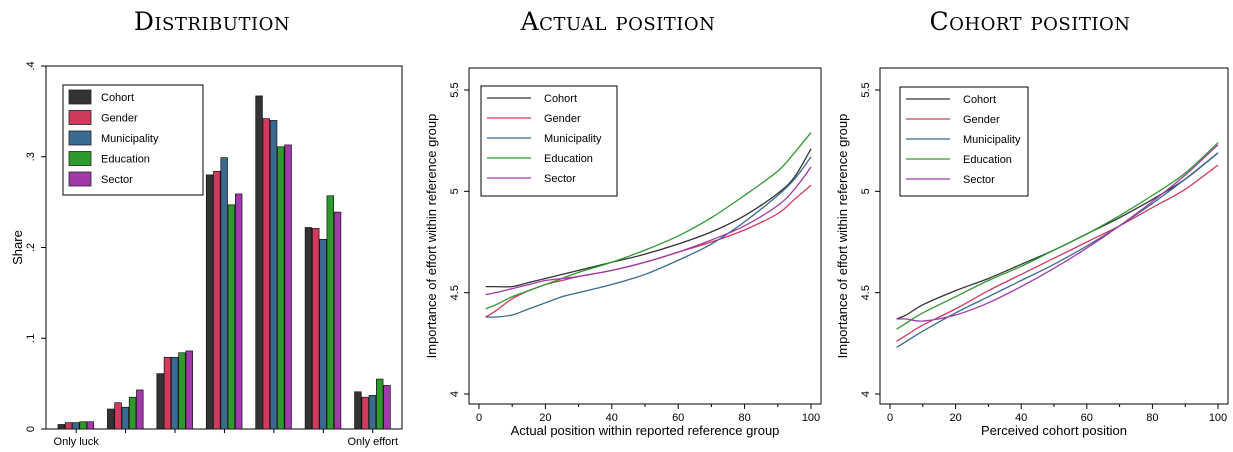 This screenshot has height=452, width=1233. I want to click on y-axis-label: Share, so click(17, 247).